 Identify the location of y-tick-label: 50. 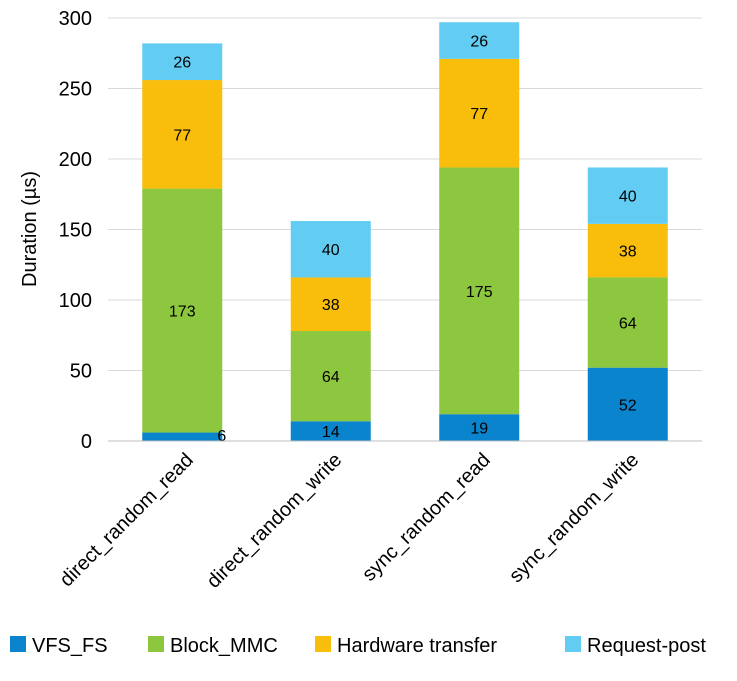
(81, 372).